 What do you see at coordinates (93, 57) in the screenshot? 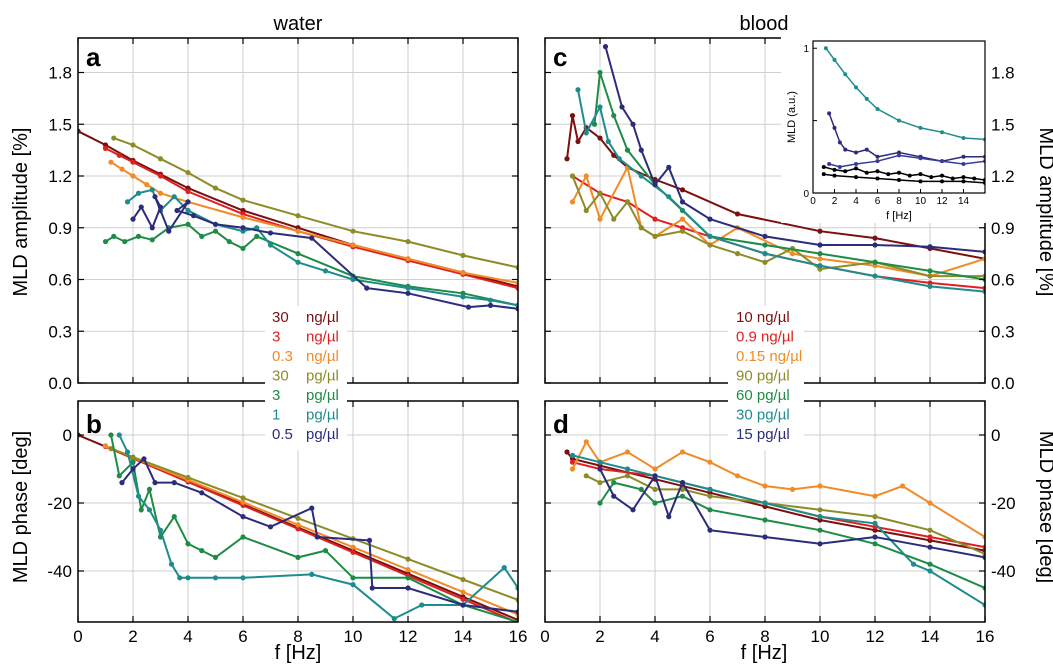
I see `panel-label-a: a` at bounding box center [93, 57].